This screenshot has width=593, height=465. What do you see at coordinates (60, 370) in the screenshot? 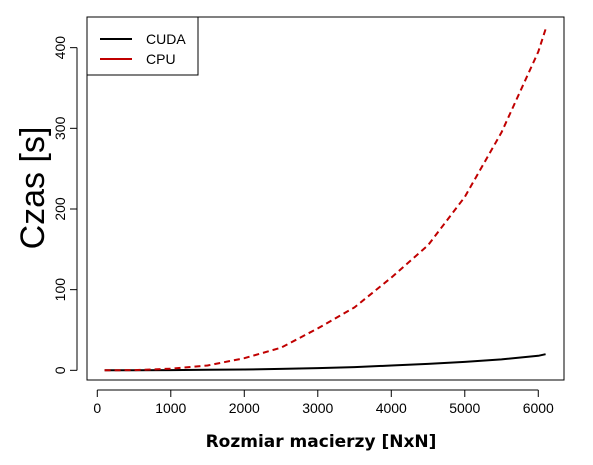
I see `y-tick-label: 0` at bounding box center [60, 370].